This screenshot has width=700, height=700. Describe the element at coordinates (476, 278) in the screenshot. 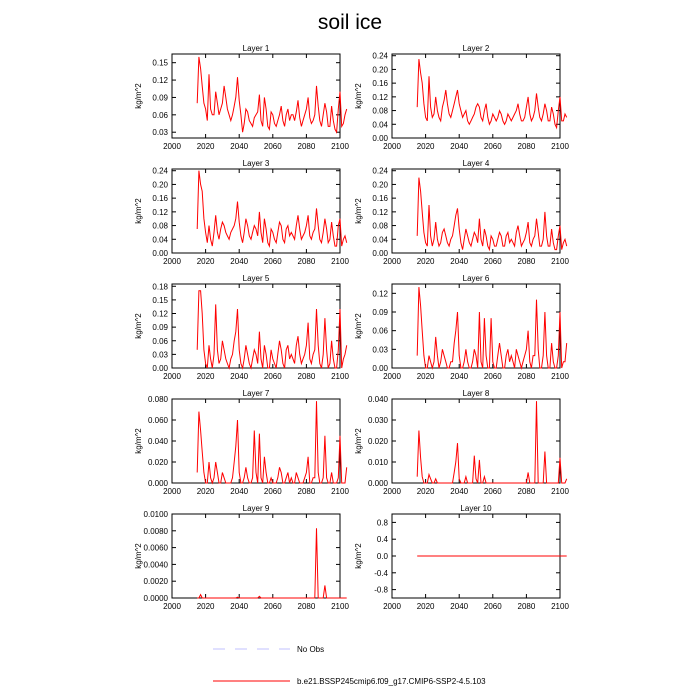

I see `panel-title: Layer 6` at that location.